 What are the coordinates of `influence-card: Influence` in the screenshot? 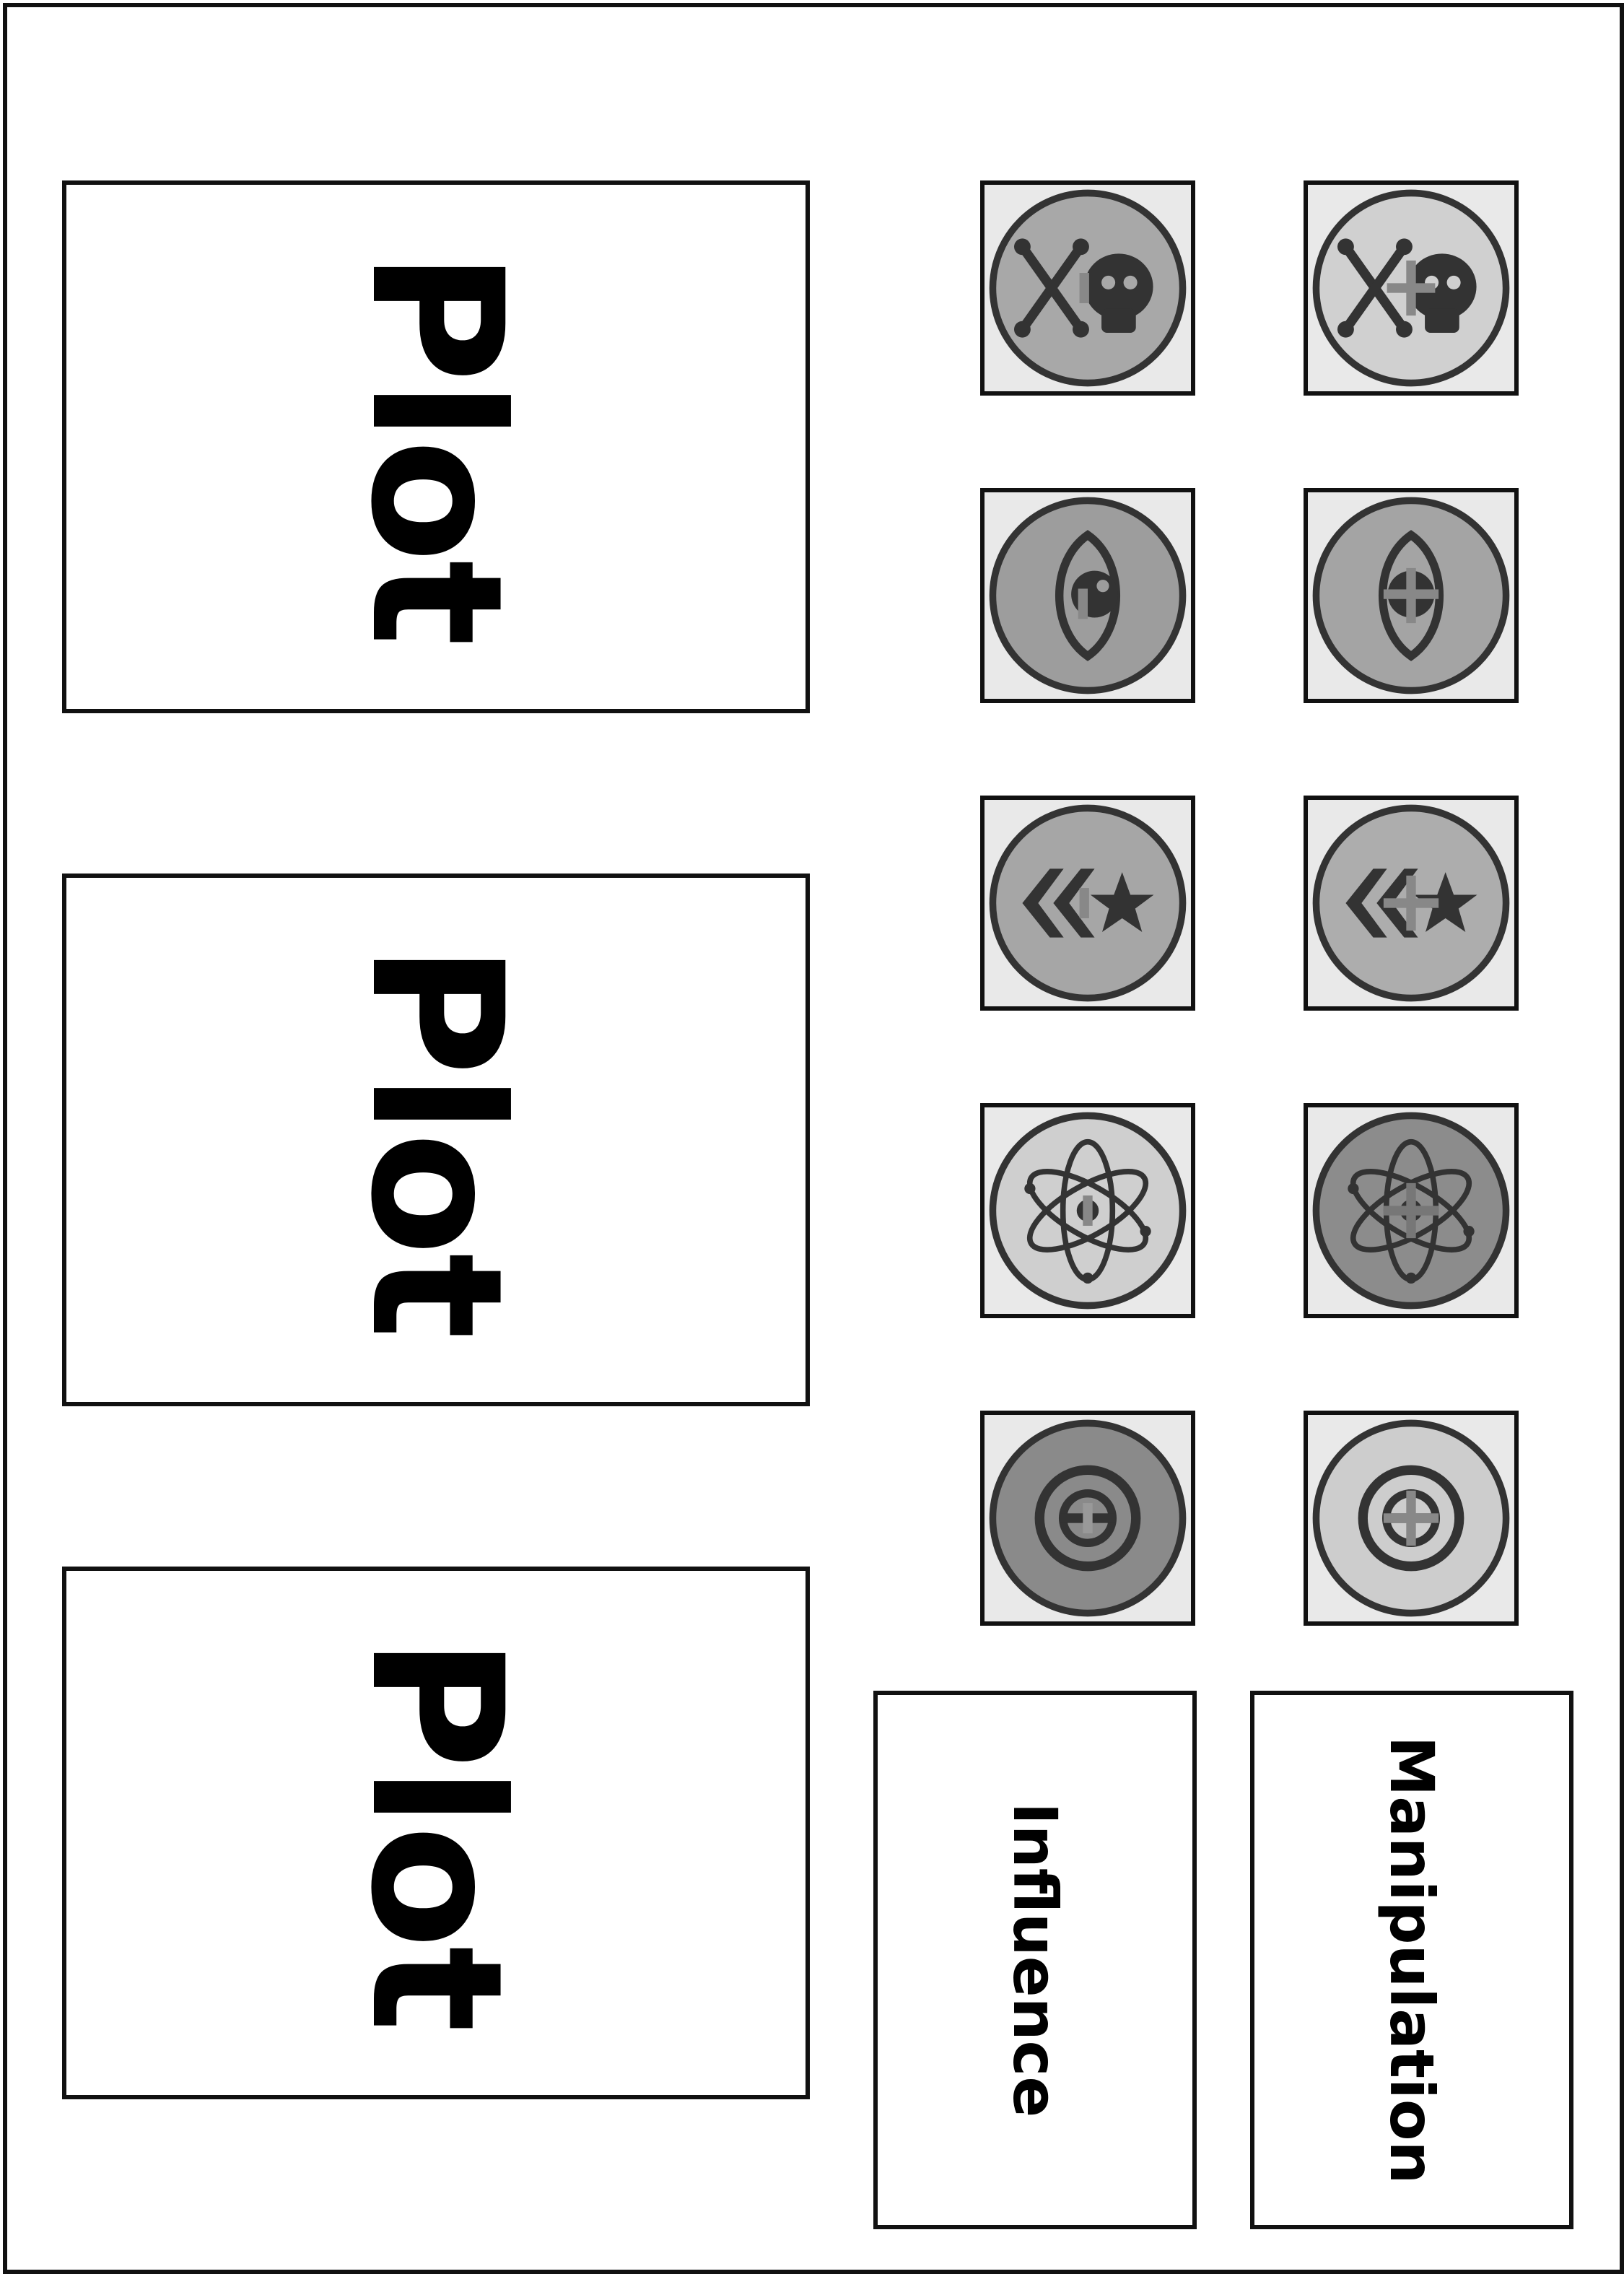 It's located at (1035, 1960).